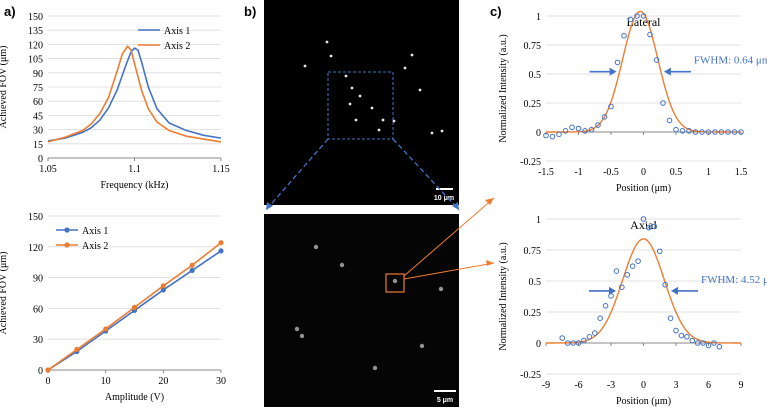  What do you see at coordinates (455, 206) in the screenshot?
I see `zoom-arrow-right-head` at bounding box center [455, 206].